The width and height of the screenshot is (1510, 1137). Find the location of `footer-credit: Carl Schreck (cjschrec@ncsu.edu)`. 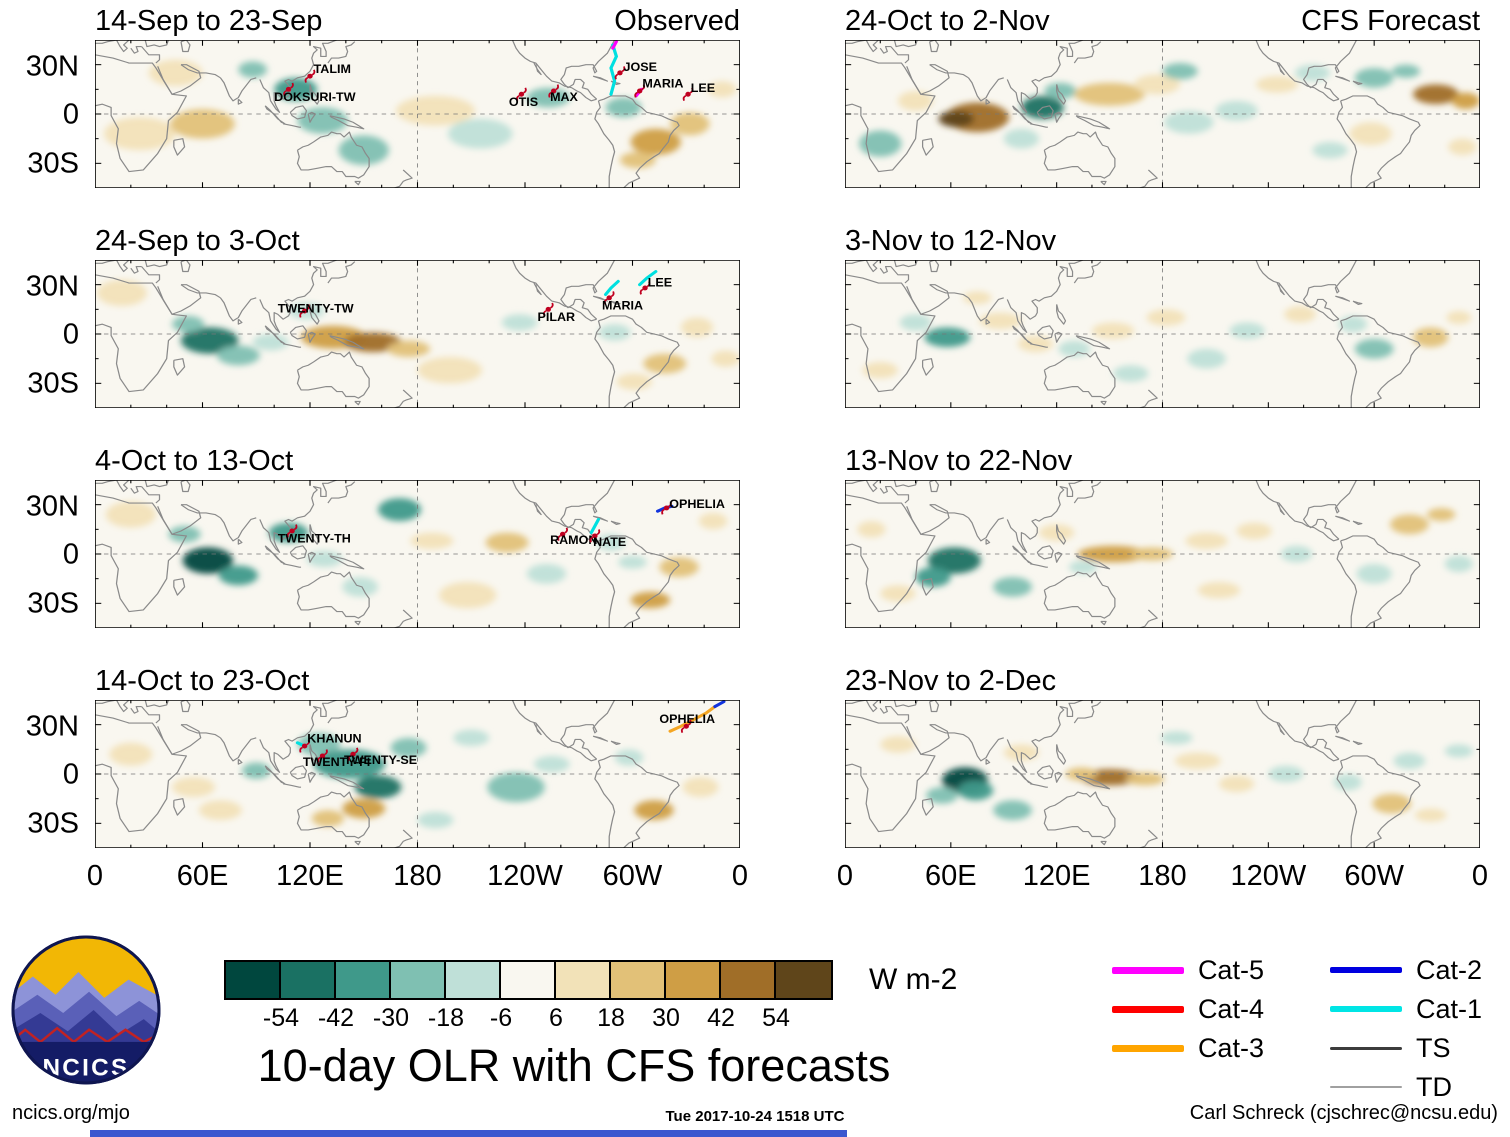

footer-credit: Carl Schreck (cjschrec@ncsu.edu) is located at coordinates (1343, 1113).